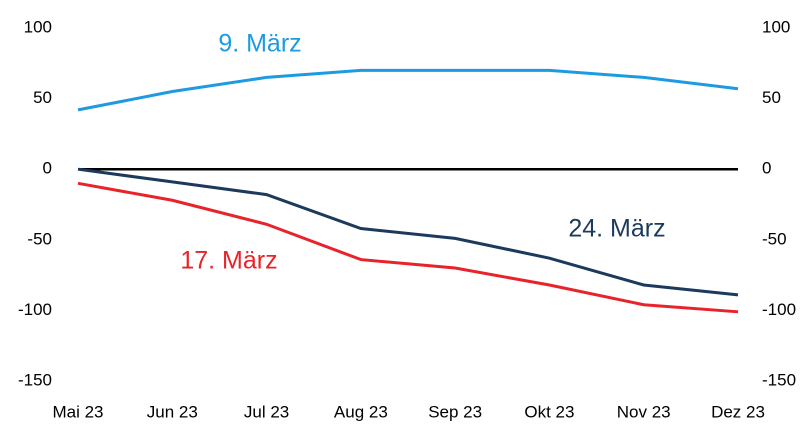  I want to click on x-tick-label: Jul 23, so click(266, 411).